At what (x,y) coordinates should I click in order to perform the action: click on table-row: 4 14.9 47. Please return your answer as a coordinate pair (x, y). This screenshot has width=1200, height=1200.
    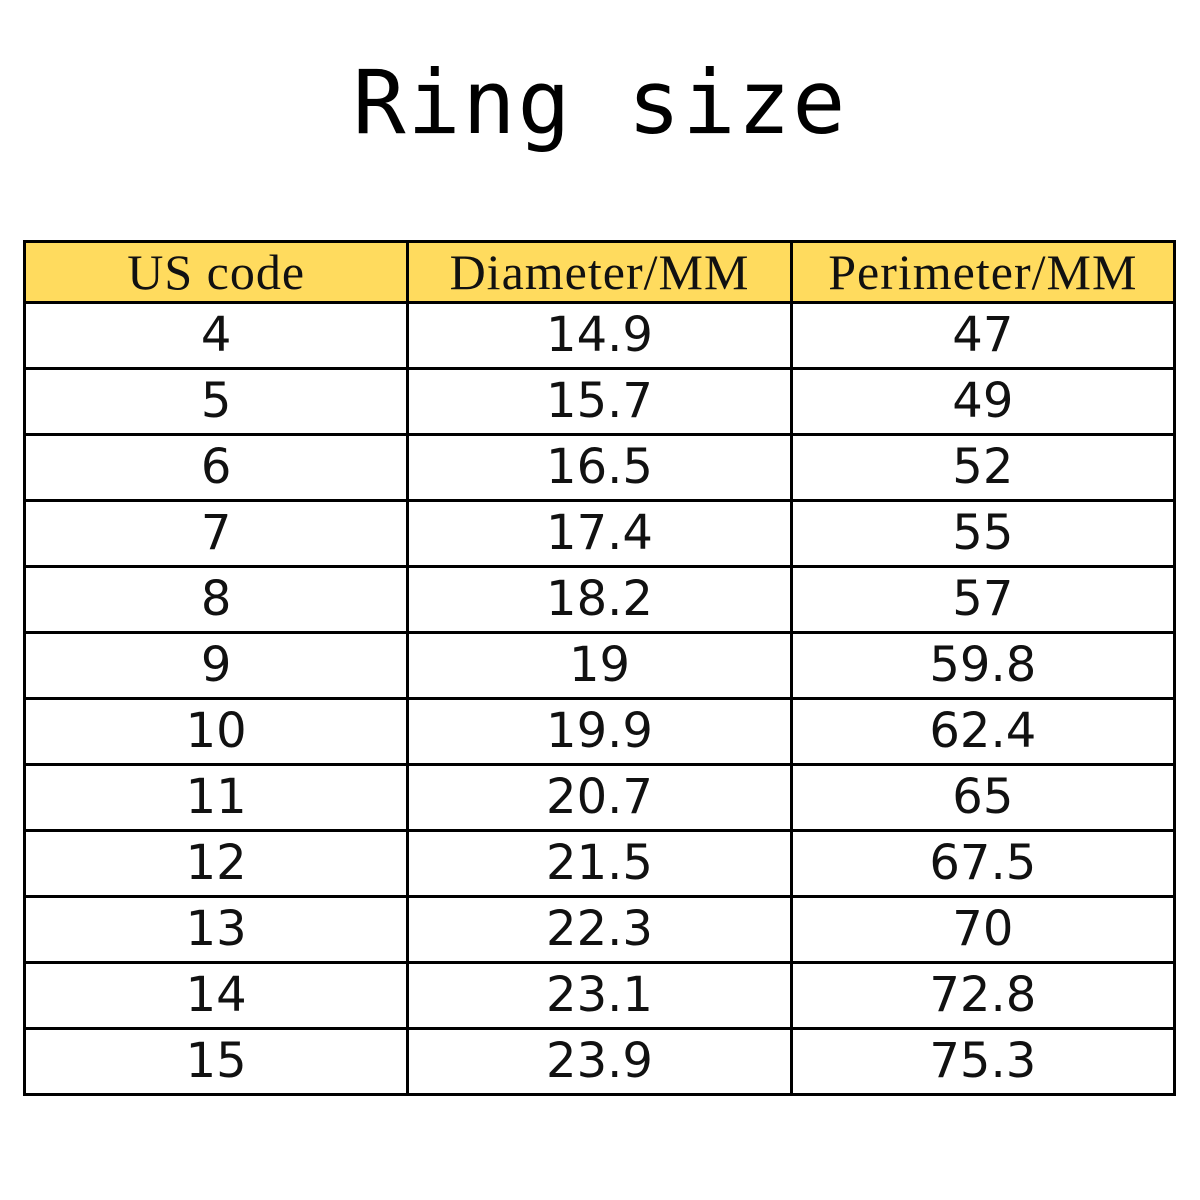
    Looking at the image, I should click on (599, 335).